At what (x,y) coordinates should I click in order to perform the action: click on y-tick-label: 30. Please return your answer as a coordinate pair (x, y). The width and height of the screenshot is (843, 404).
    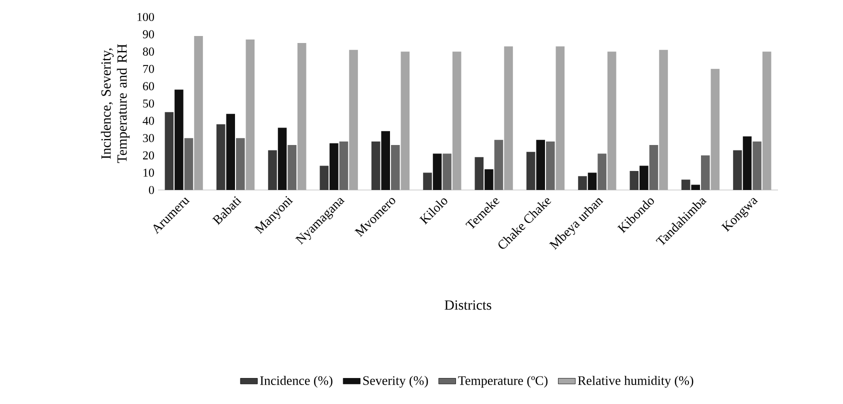
    Looking at the image, I should click on (148, 138).